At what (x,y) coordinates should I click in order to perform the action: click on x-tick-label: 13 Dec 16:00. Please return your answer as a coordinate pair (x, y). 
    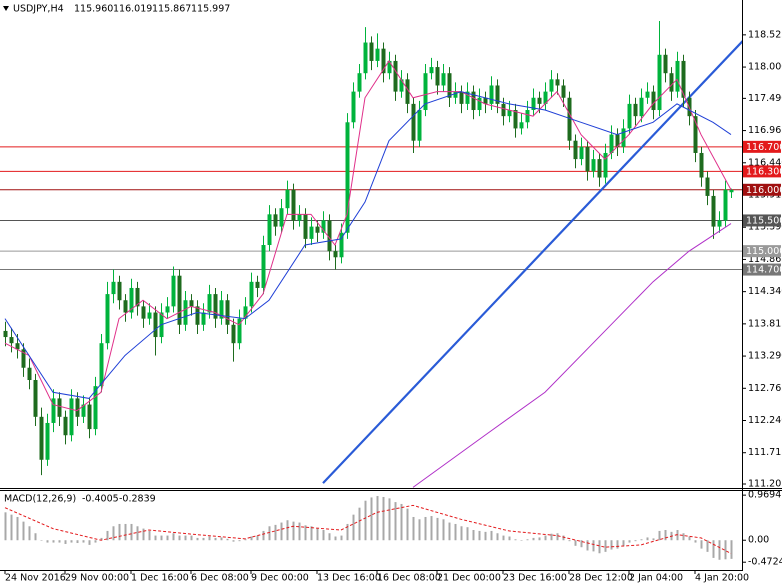
    Looking at the image, I should click on (349, 578).